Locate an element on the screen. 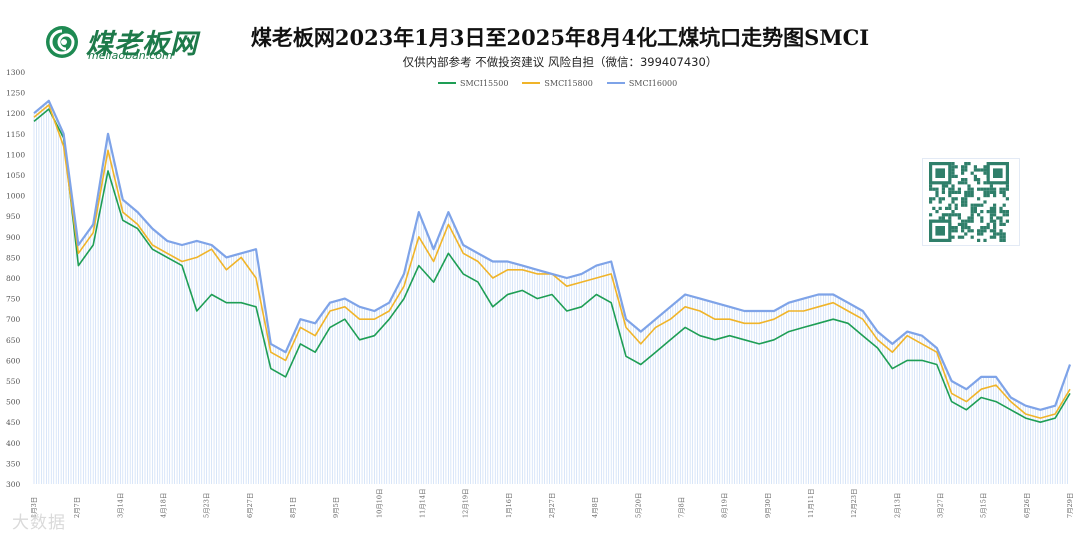 The height and width of the screenshot is (536, 1080). y-tick-label: 550 is located at coordinates (13, 381).